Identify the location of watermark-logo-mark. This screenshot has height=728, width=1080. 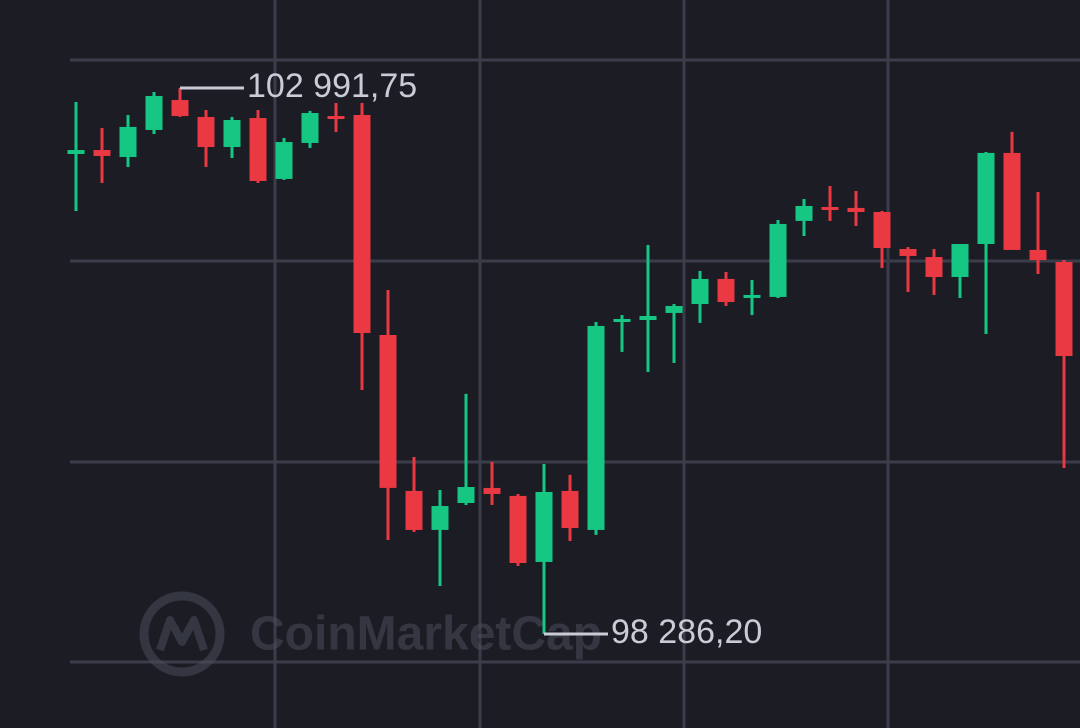
(182, 634).